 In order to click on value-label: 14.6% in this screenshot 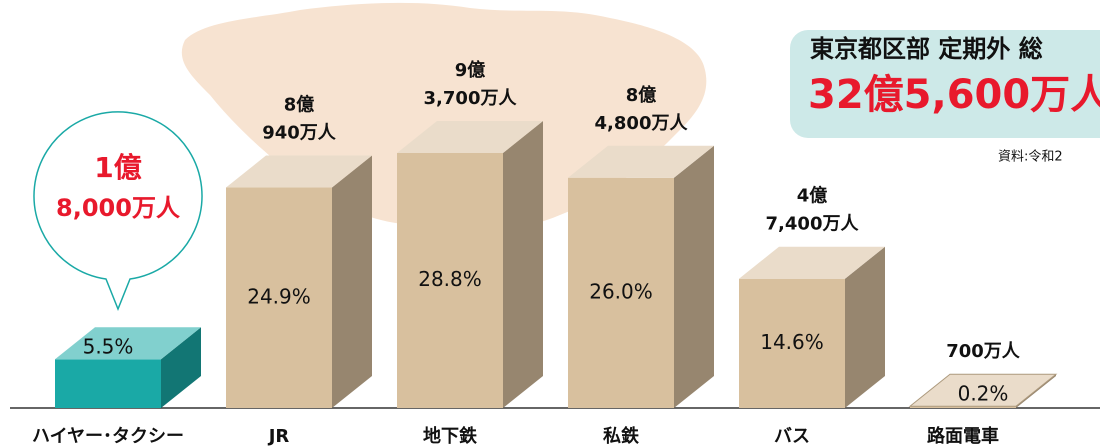, I will do `click(792, 342)`.